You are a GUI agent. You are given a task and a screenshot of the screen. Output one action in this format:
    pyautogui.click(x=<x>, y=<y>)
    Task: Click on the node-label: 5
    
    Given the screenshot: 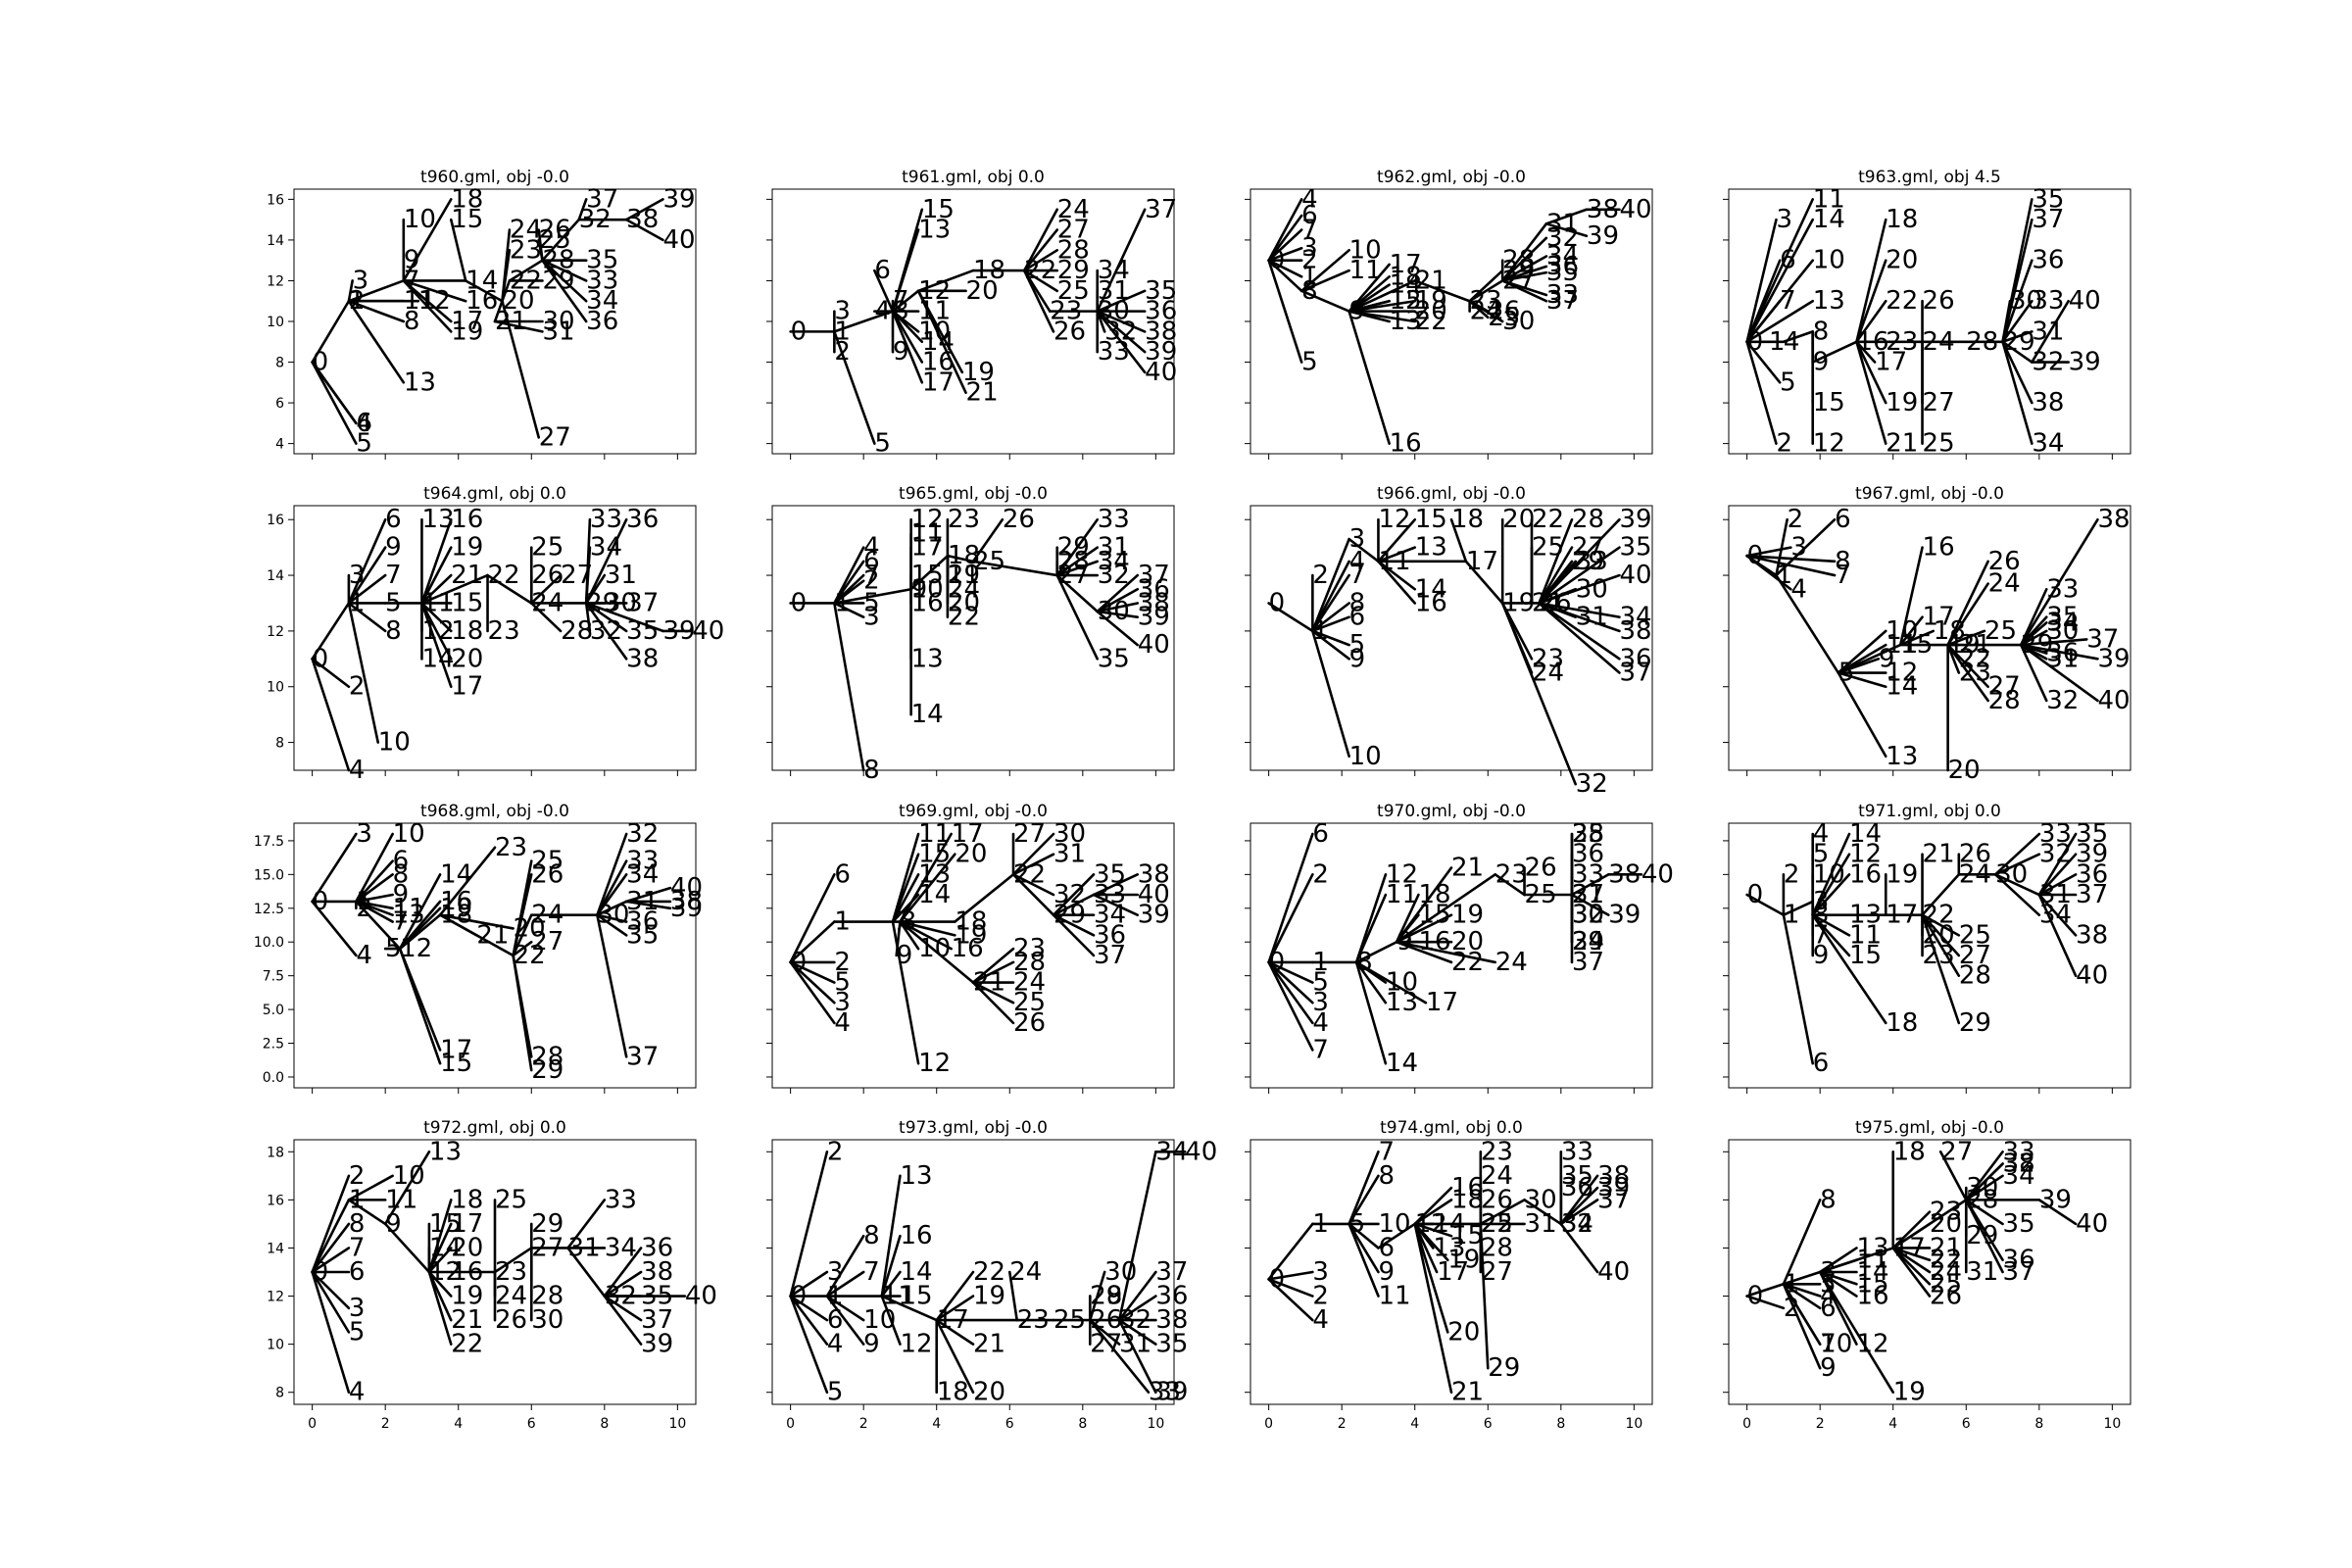 What is the action you would take?
    pyautogui.click(x=364, y=444)
    